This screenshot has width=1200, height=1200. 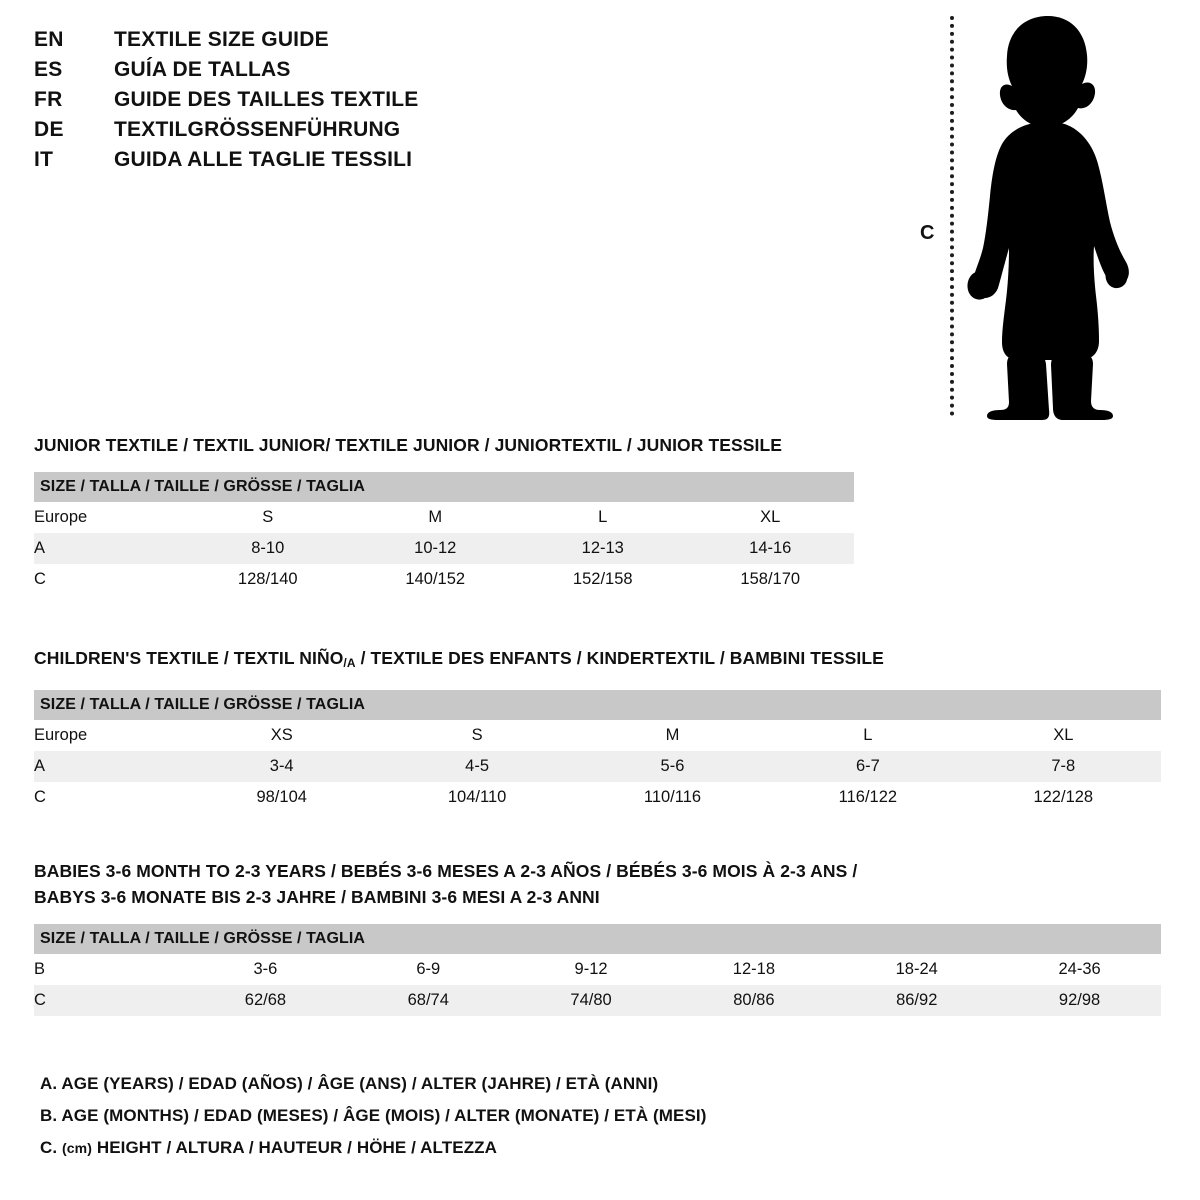 I want to click on table-cell: 116/122, so click(x=868, y=797).